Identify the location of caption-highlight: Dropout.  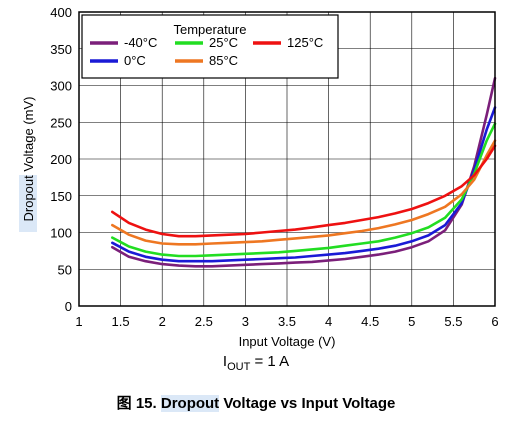
(190, 403).